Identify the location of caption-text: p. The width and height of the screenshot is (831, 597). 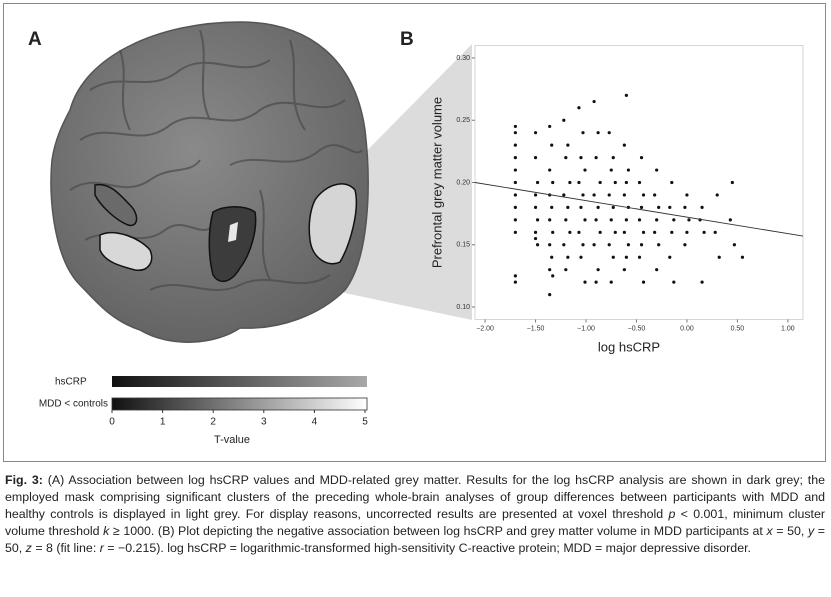
(672, 514).